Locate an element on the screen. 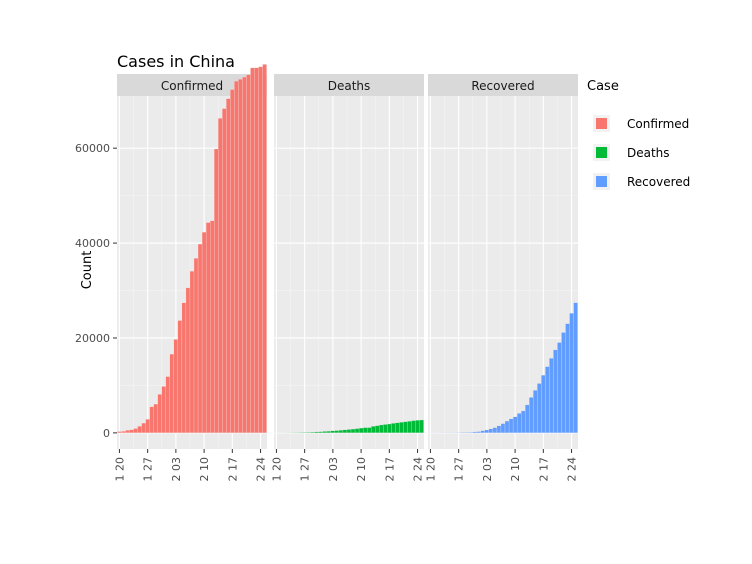  legend-entry-confirmed: Confirmed is located at coordinates (641, 123).